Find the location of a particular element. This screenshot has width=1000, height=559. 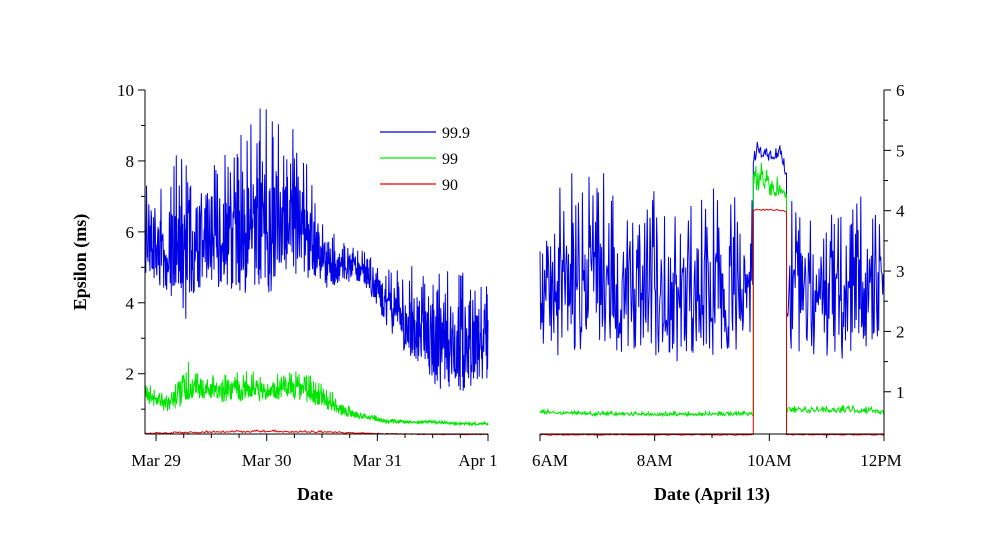

right-x-tick-label: 10AM is located at coordinates (769, 460).